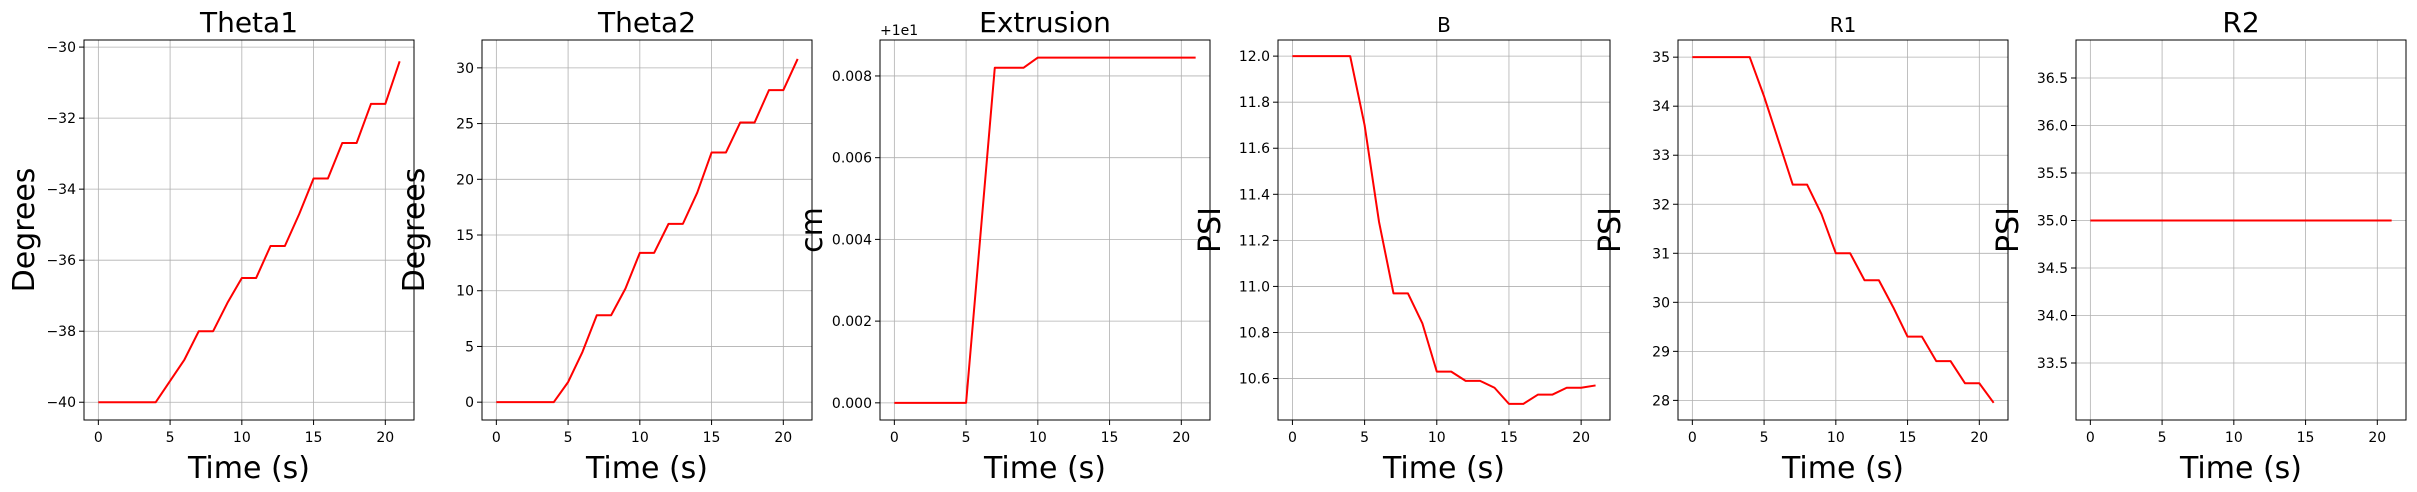 This screenshot has width=2417, height=492. I want to click on y-tick-label: 11.0, so click(1254, 287).